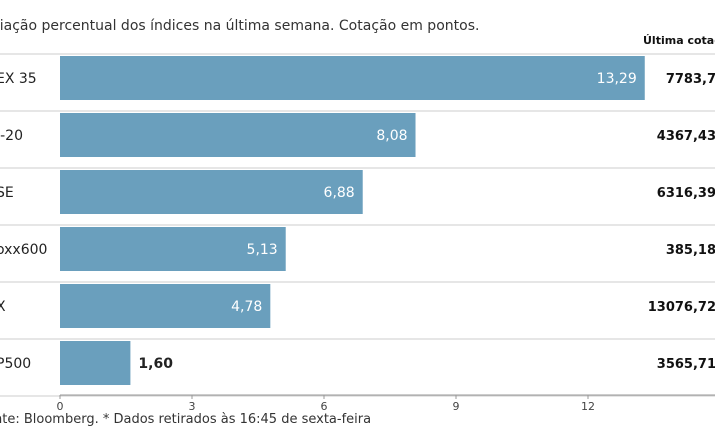 The image size is (715, 445). Describe the element at coordinates (339, 193) in the screenshot. I see `data-label: 6,88` at that location.